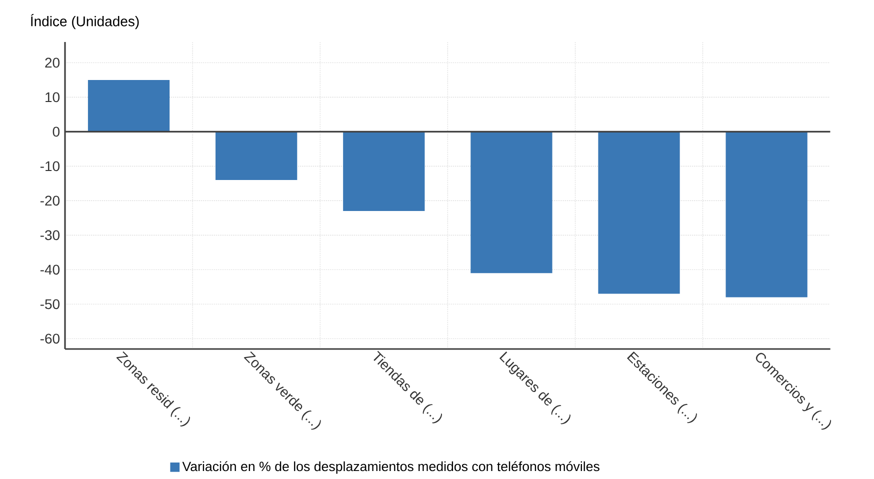  I want to click on y-tick-label: 0, so click(56, 131).